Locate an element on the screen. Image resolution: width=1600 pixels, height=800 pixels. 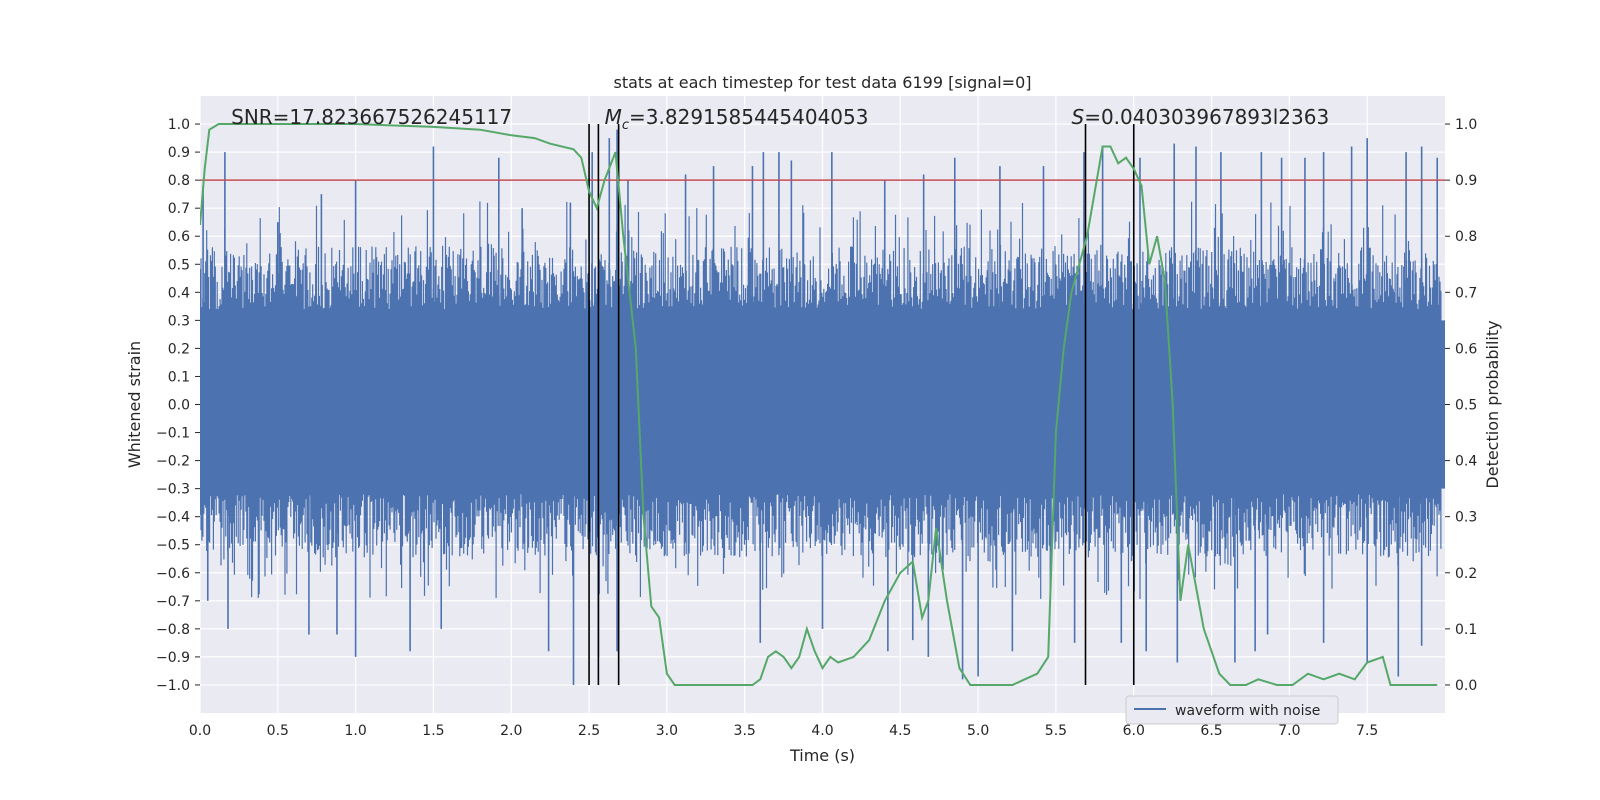
y-tick-label: −0.1 is located at coordinates (173, 434).